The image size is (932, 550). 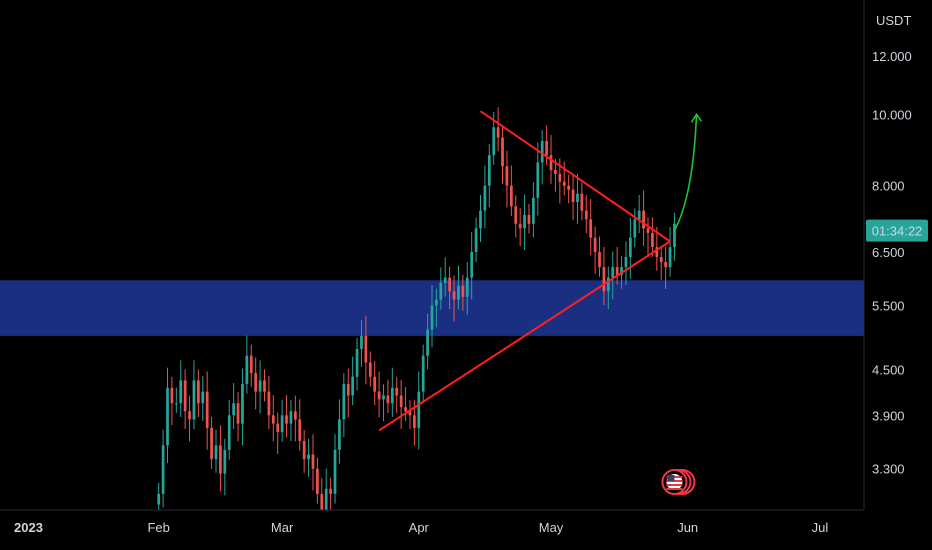 I want to click on countdown-timer: 01:34:22, so click(x=897, y=231).